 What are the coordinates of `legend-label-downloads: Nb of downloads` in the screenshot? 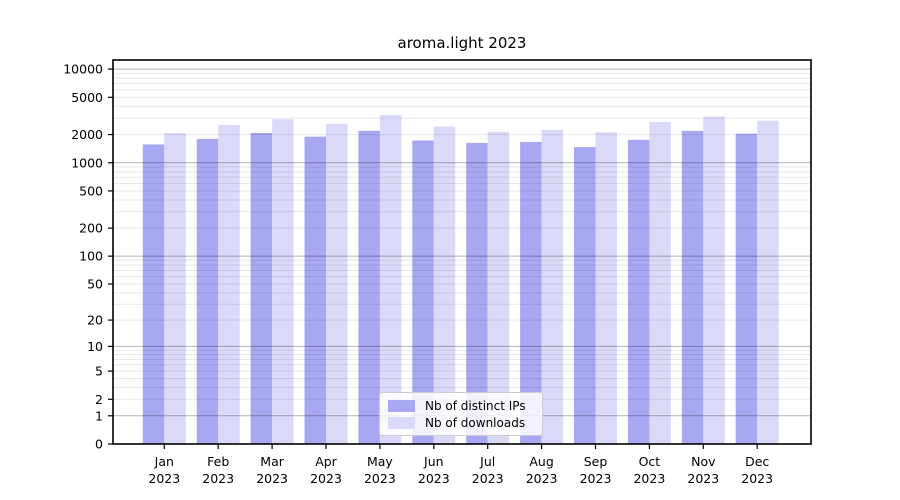 It's located at (475, 422).